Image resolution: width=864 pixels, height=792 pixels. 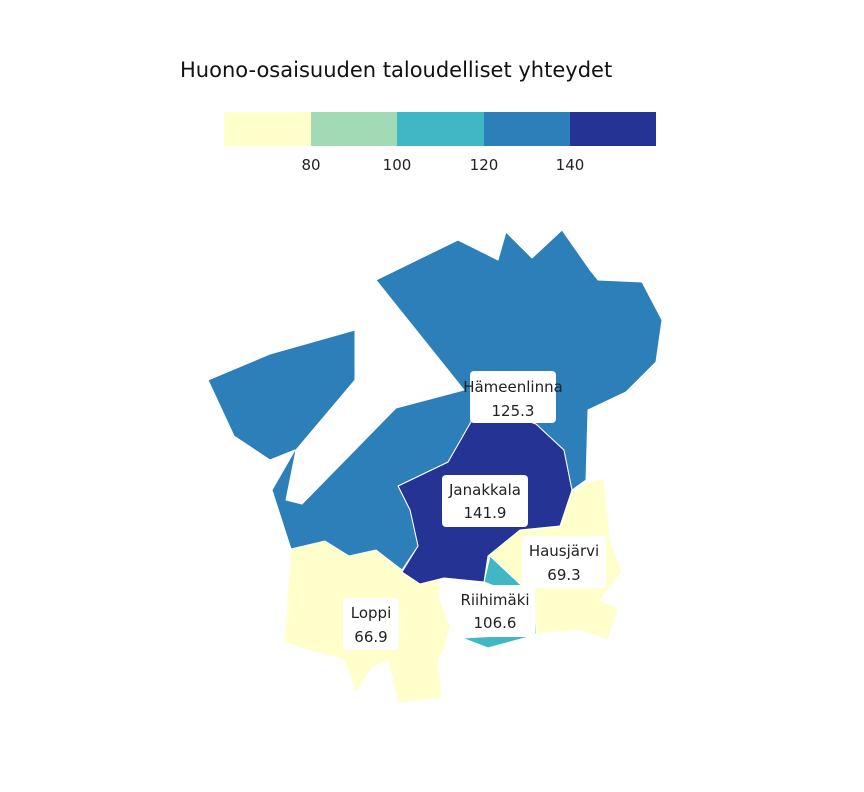 What do you see at coordinates (513, 387) in the screenshot?
I see `label-hameenlinna-name: Hämeenlinna` at bounding box center [513, 387].